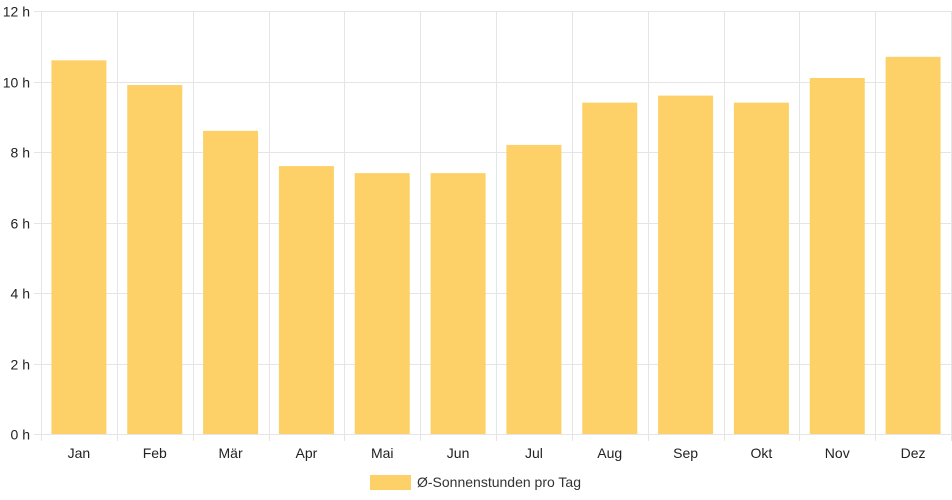 The height and width of the screenshot is (500, 952). I want to click on bar-nov, so click(837, 255).